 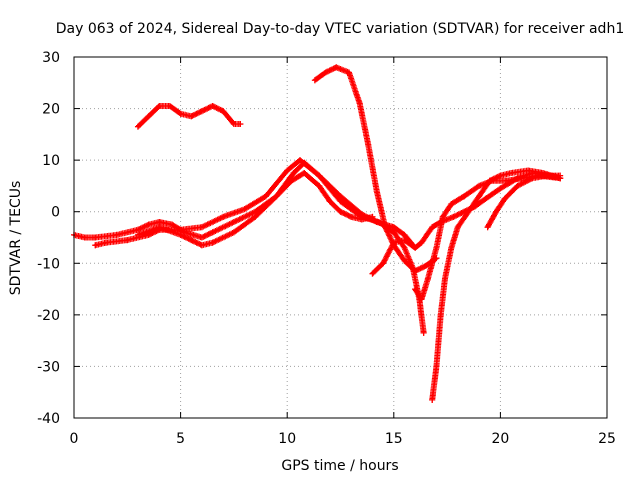 I want to click on y-tick-label: -10, so click(x=48, y=264).